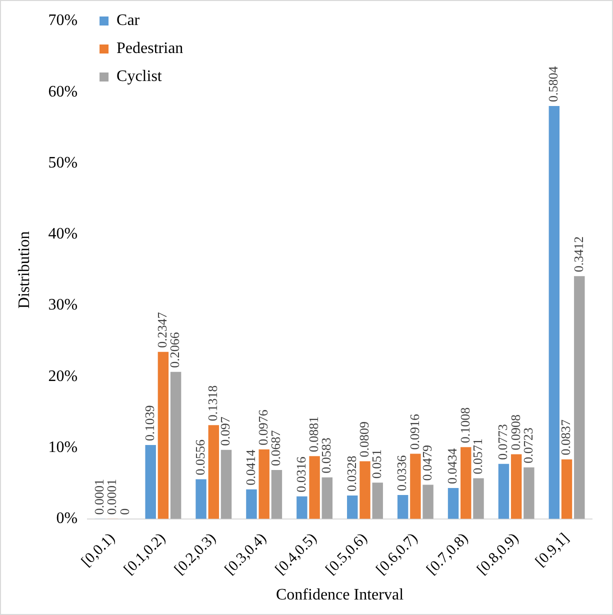 The width and height of the screenshot is (613, 615). I want to click on data-label: 0.0908, so click(515, 432).